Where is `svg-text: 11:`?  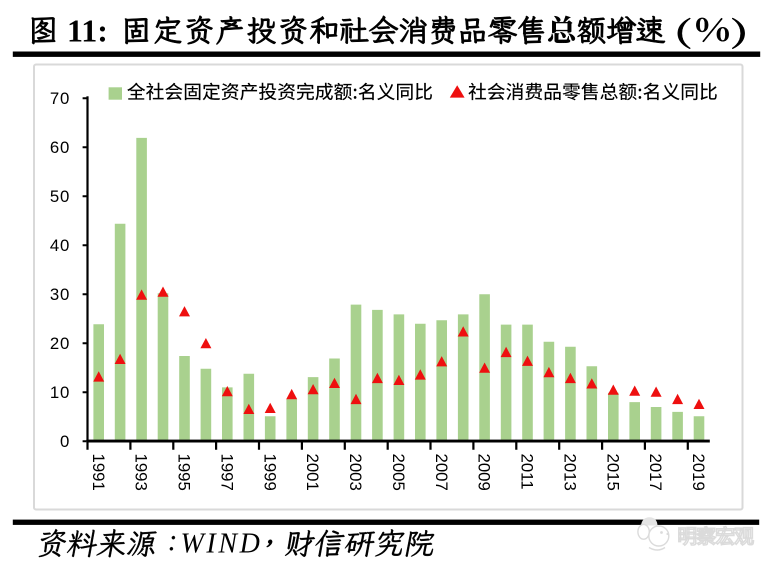
svg-text: 11: is located at coordinates (87, 30).